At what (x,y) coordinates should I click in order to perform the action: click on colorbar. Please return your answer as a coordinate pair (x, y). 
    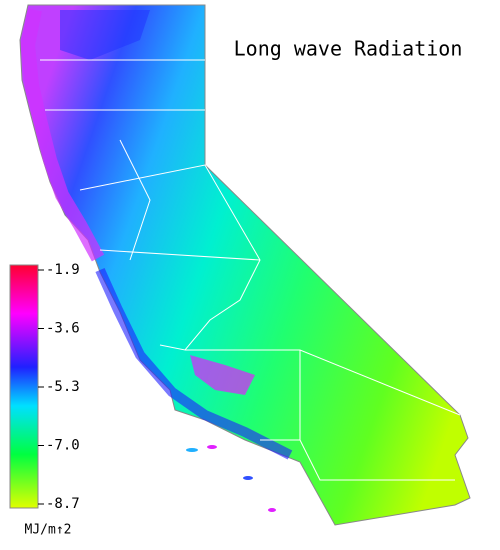
    Looking at the image, I should click on (24, 386).